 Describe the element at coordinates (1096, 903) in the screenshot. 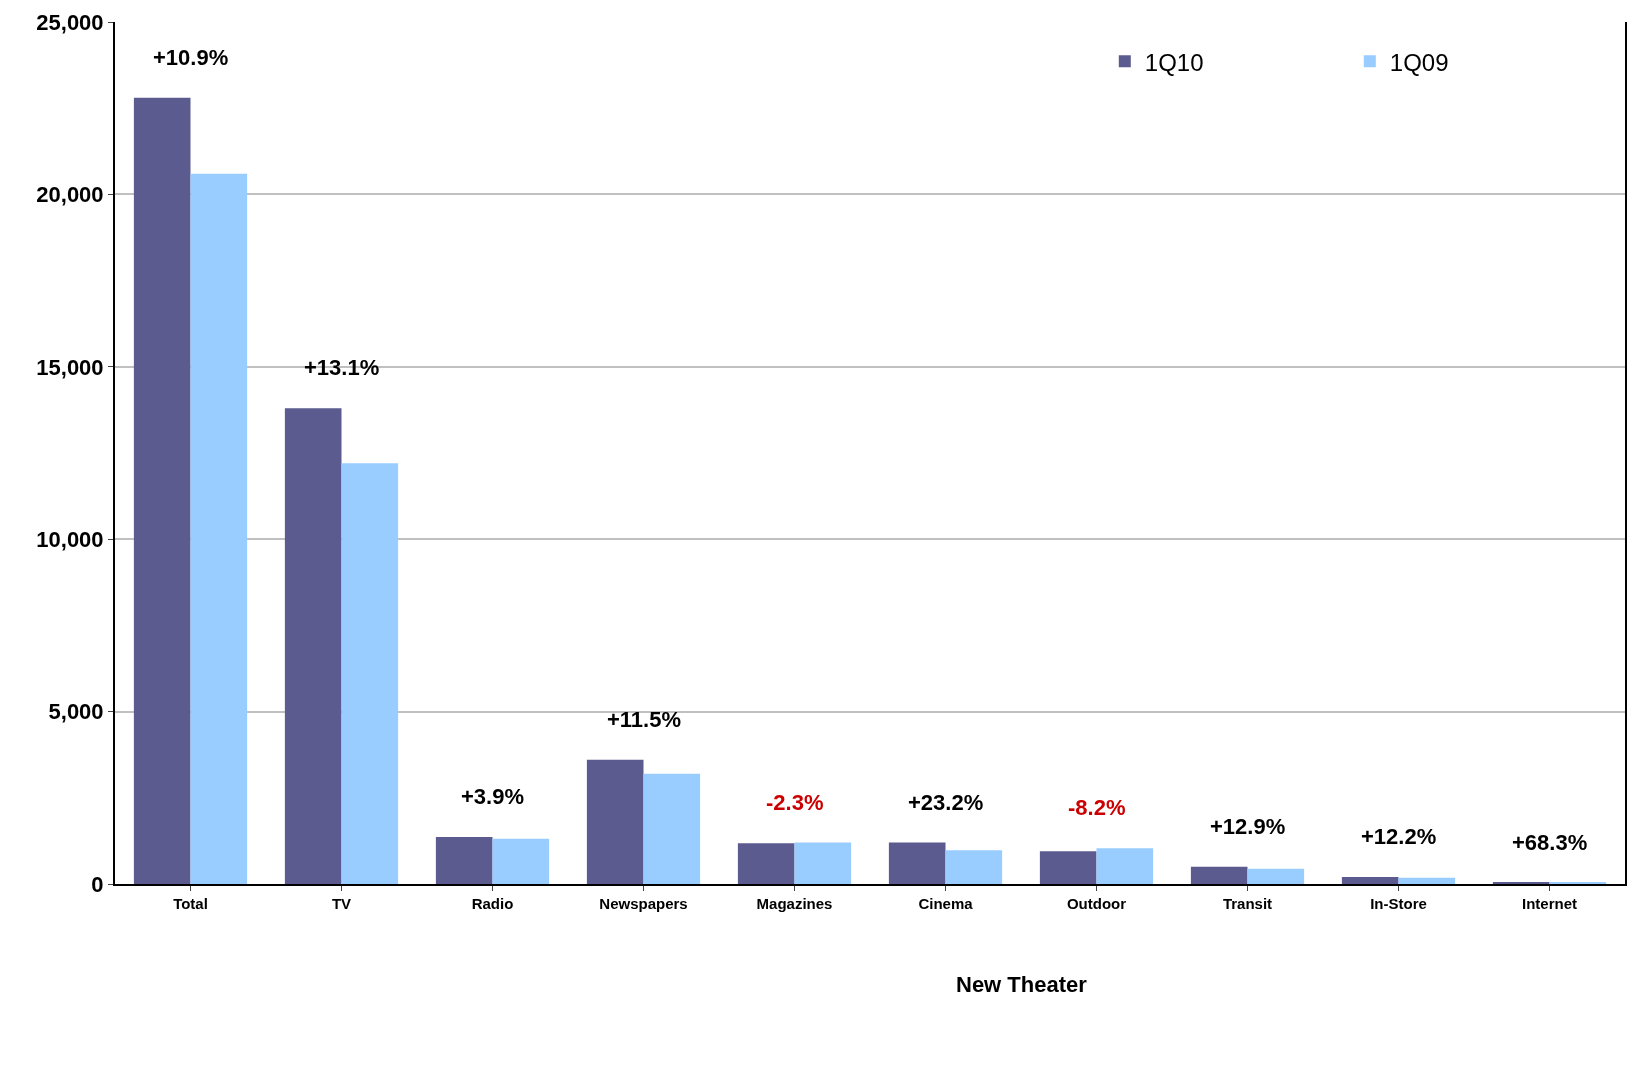

I see `x-tick-label: Outdoor` at that location.